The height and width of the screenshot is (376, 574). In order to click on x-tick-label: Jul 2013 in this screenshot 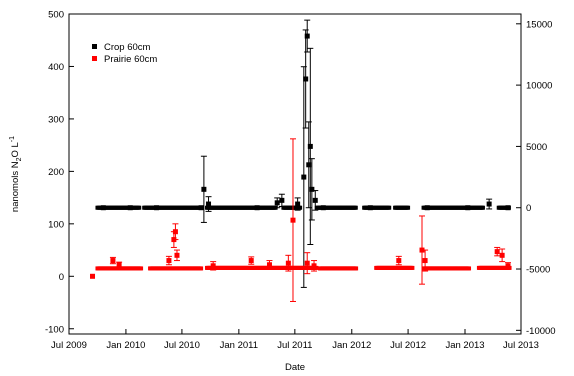, I will do `click(521, 345)`.